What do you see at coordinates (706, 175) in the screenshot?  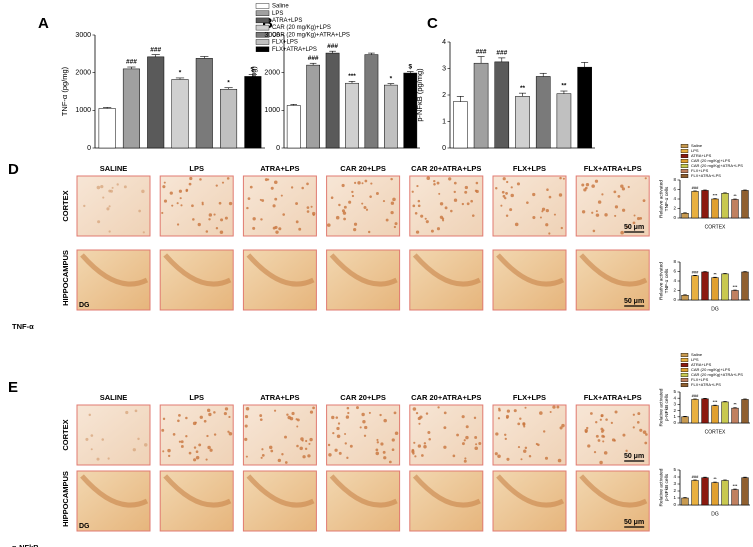 I see `legend-label: FLX+ATRA+LPS` at bounding box center [706, 175].